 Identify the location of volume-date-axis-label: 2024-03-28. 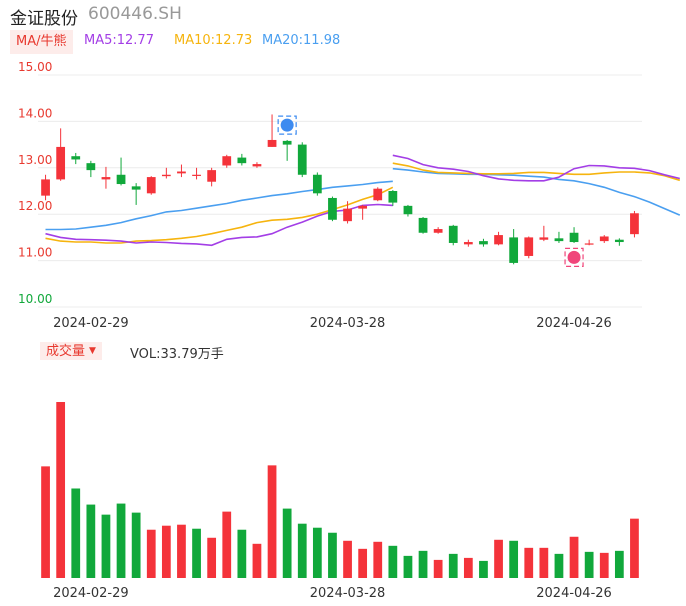
(348, 593).